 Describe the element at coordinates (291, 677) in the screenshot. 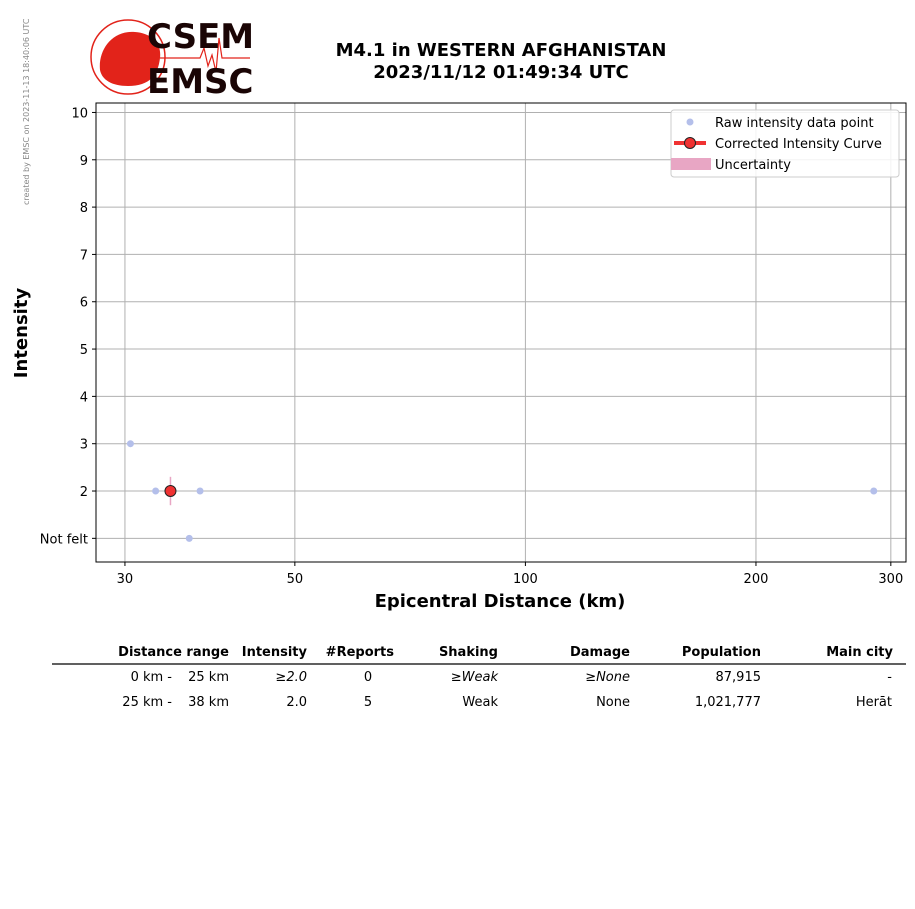

I see `svg-text: ≥2.0` at that location.